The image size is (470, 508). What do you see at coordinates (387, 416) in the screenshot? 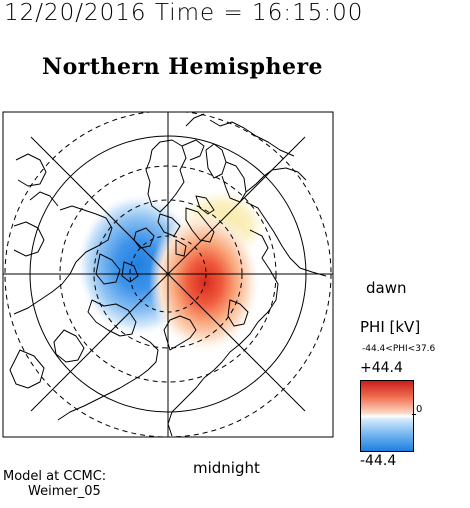
I see `colorbar` at bounding box center [387, 416].